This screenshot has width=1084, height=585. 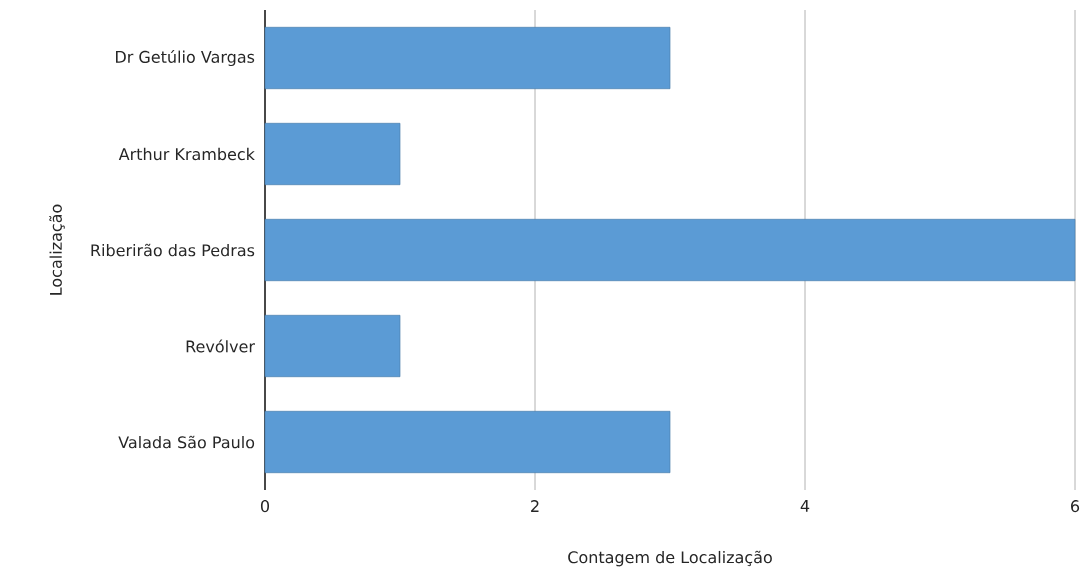 What do you see at coordinates (57, 249) in the screenshot?
I see `y-axis-title: Localização` at bounding box center [57, 249].